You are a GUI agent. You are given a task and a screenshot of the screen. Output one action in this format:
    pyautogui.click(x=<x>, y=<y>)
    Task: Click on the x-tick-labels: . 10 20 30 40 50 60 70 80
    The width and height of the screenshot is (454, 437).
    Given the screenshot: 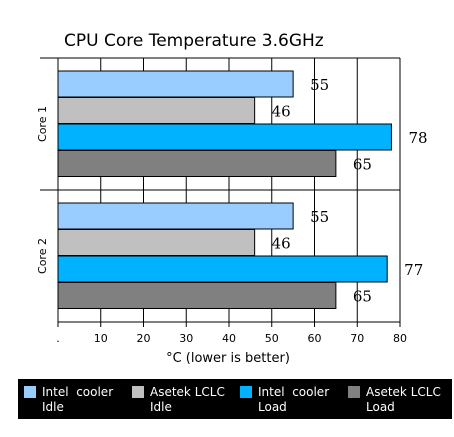 What is the action you would take?
    pyautogui.click(x=231, y=338)
    